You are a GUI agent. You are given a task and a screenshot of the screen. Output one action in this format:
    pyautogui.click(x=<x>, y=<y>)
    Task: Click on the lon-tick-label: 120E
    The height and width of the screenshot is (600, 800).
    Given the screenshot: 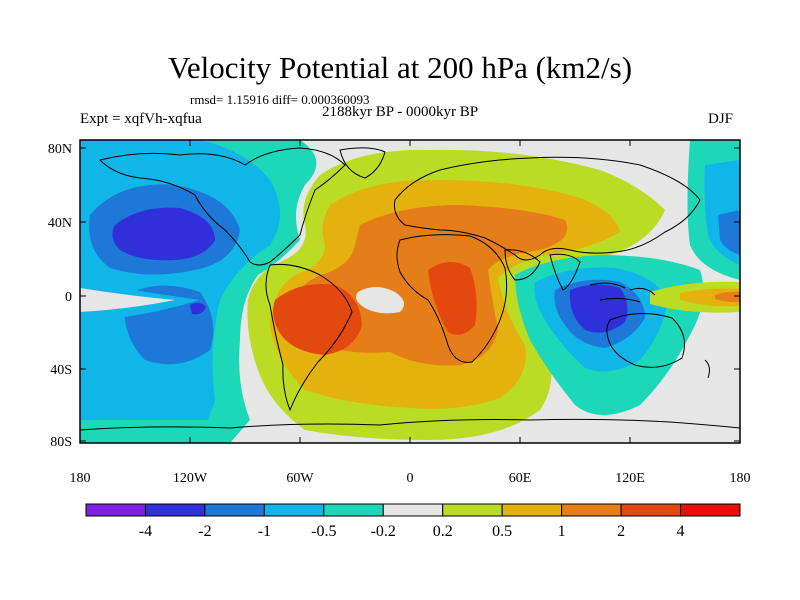 What is the action you would take?
    pyautogui.click(x=630, y=478)
    